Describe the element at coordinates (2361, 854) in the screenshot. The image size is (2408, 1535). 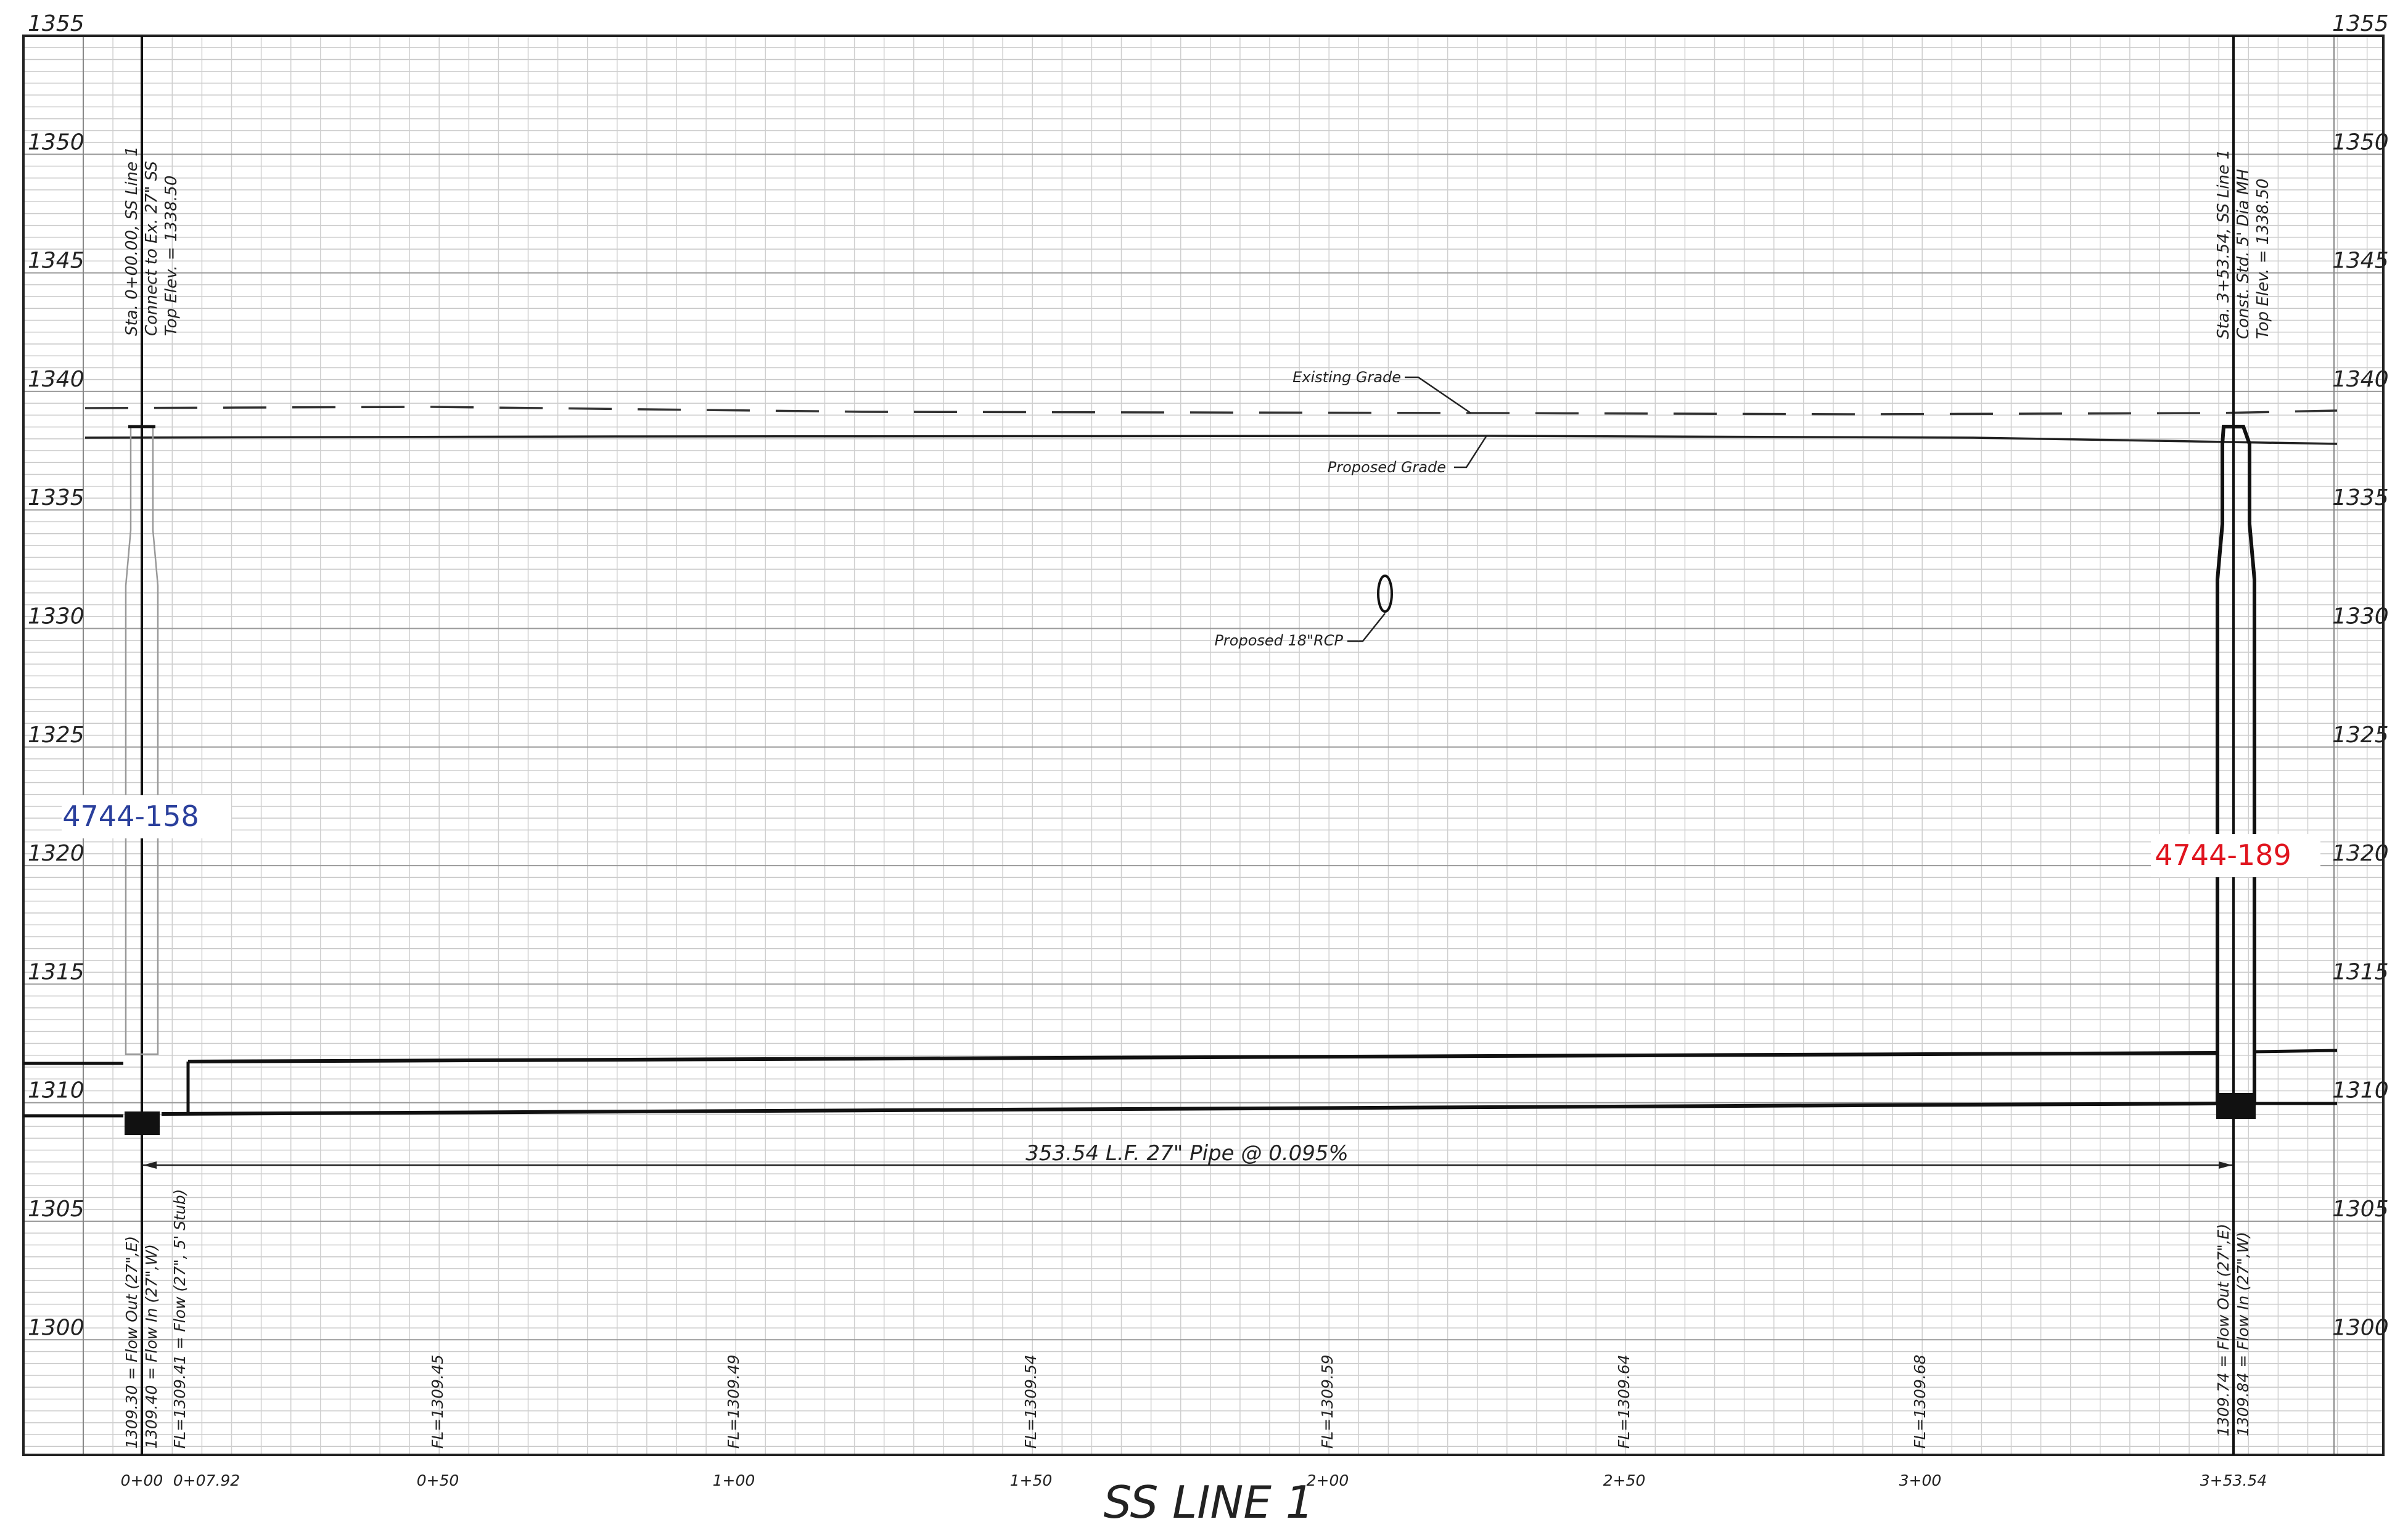
I see `elevation-label-right: 1320` at that location.